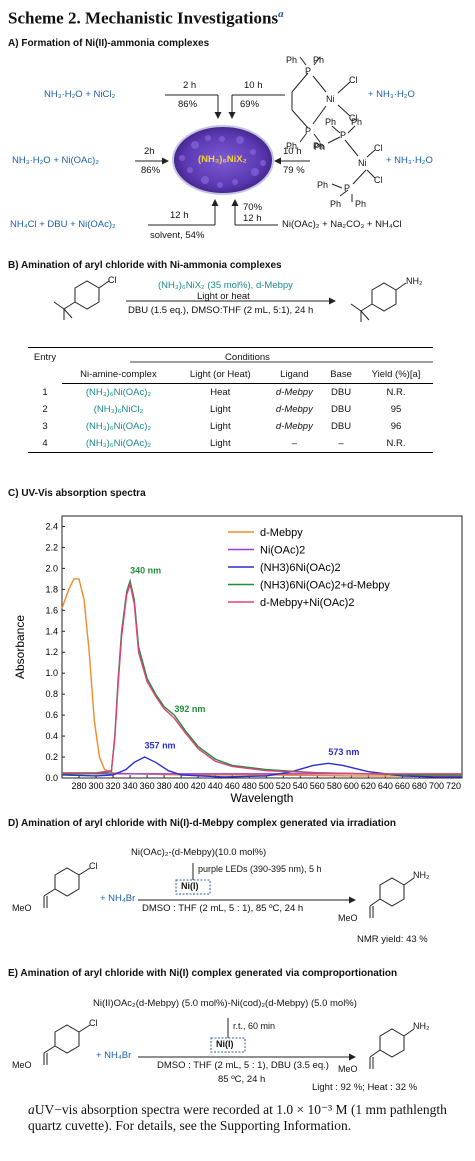 The width and height of the screenshot is (475, 1161). What do you see at coordinates (179, 215) in the screenshot?
I see `a-r3-time: 12 h` at bounding box center [179, 215].